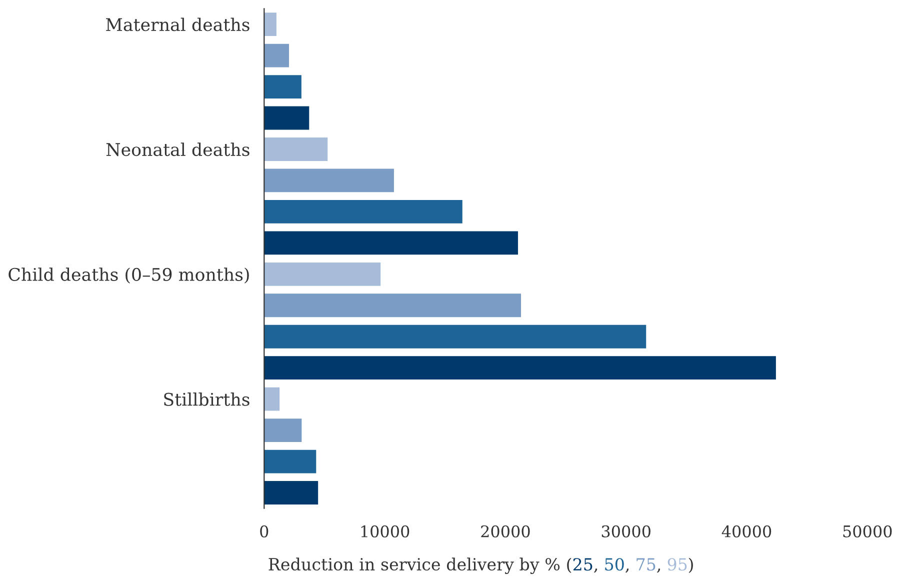  Describe the element at coordinates (178, 149) in the screenshot. I see `y-tick-label: Neonatal deaths` at that location.